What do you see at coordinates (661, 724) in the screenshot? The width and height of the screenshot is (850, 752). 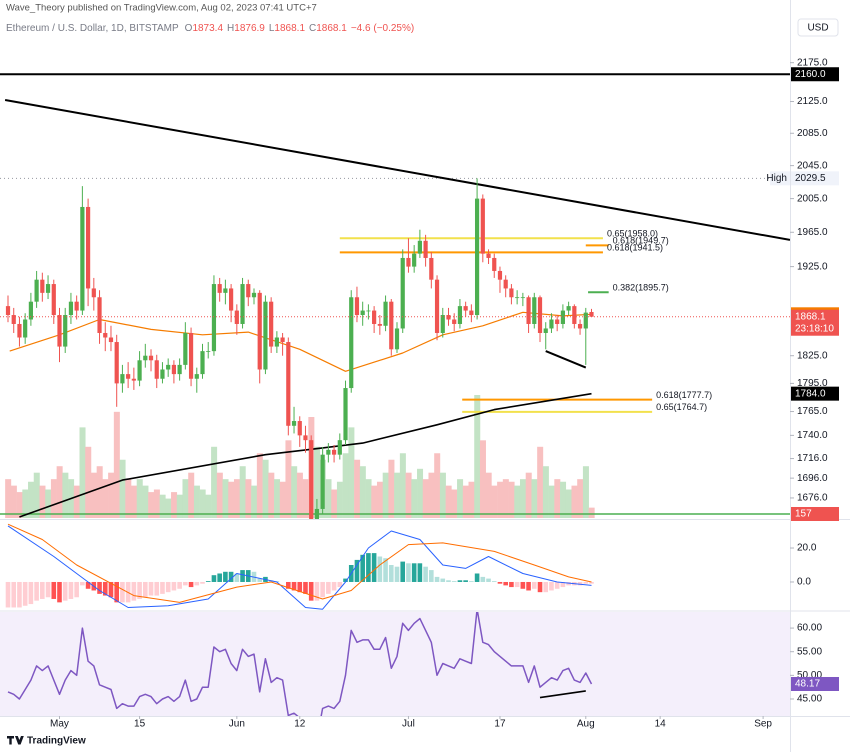 I see `x-tick-label: 14` at bounding box center [661, 724].